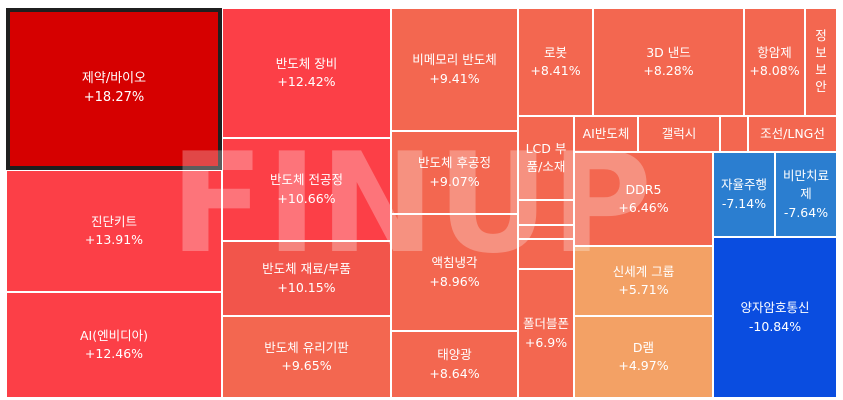  I want to click on tile-name: 갤럭시, so click(679, 133).